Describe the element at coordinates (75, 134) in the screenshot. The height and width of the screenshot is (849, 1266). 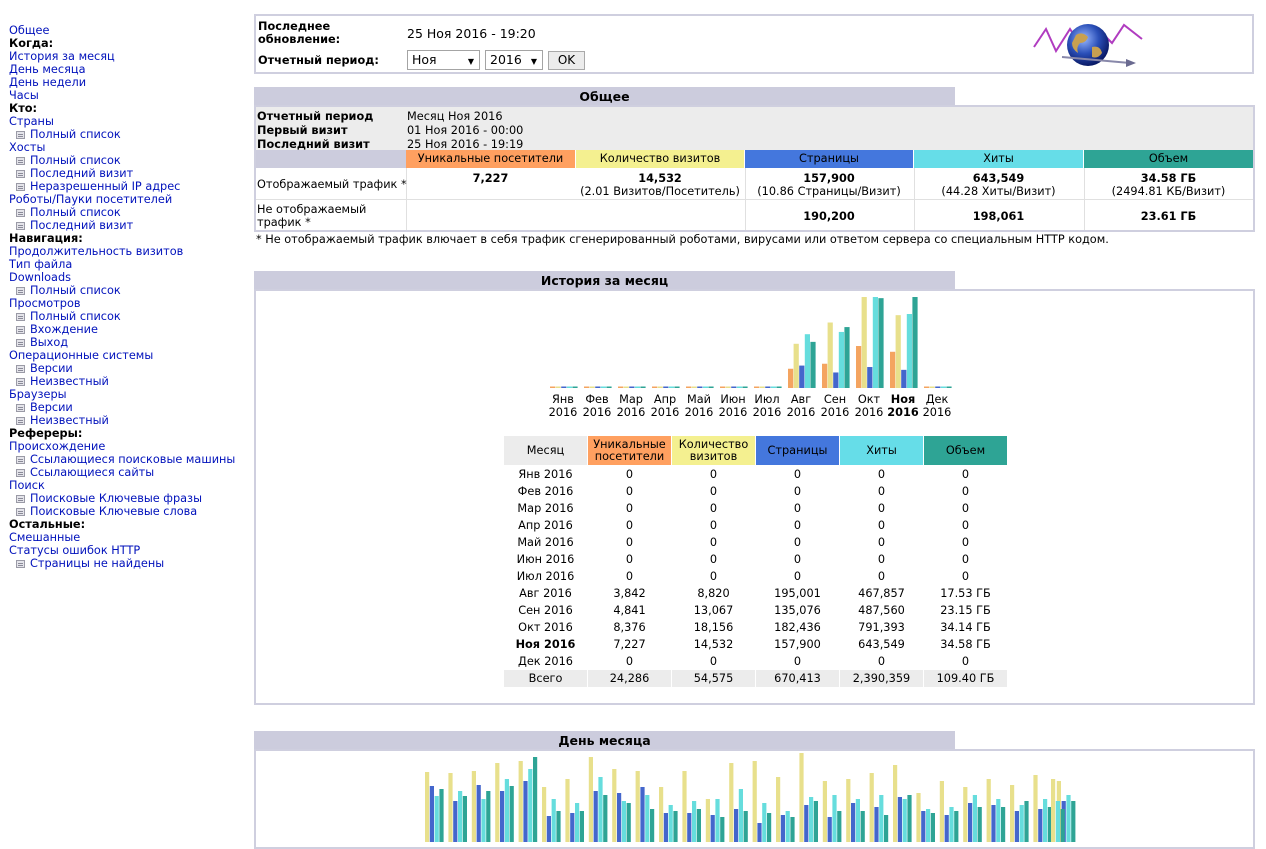
I see `menu-countries-full: Полный список` at that location.